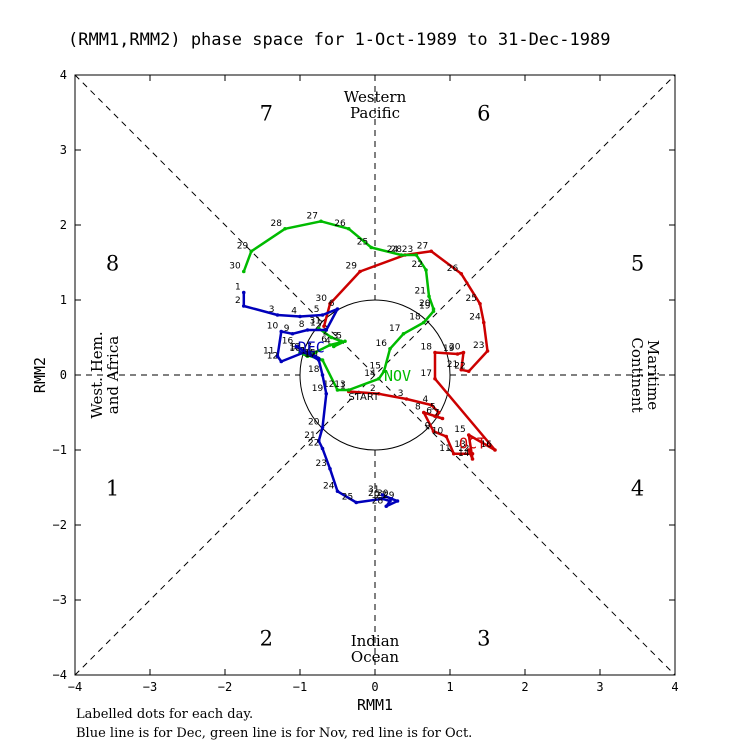 This screenshot has height=750, width=750. What do you see at coordinates (449, 687) in the screenshot?
I see `x-tick-label: 1` at bounding box center [449, 687].